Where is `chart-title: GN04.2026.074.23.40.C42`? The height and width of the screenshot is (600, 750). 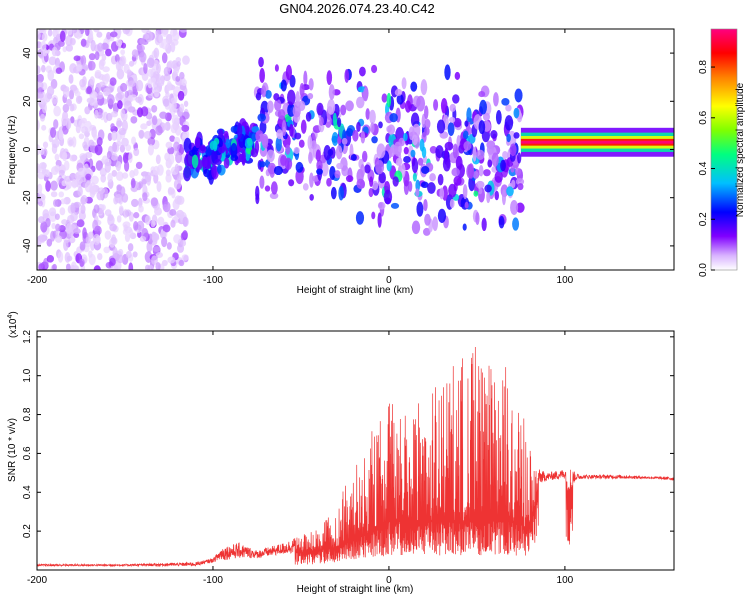
chart-title: GN04.2026.074.23.40.C42 is located at coordinates (356, 8).